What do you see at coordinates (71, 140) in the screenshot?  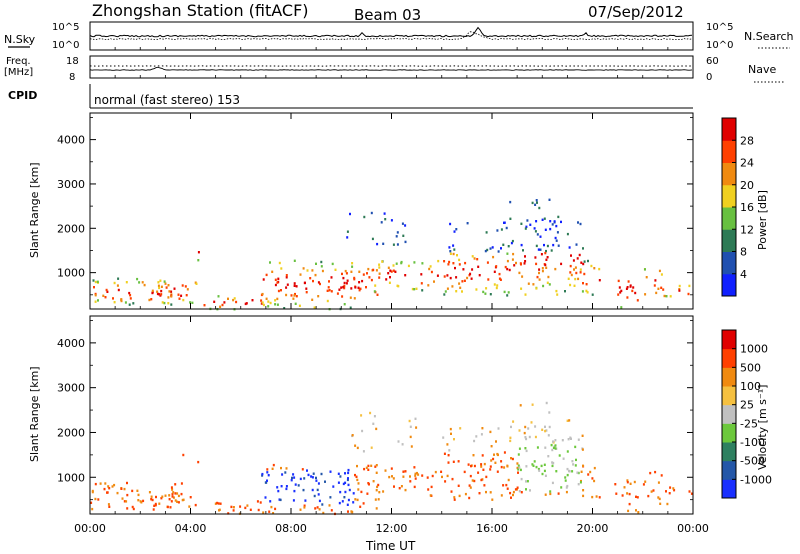 I see `y-tick-label: 4000` at bounding box center [71, 140].